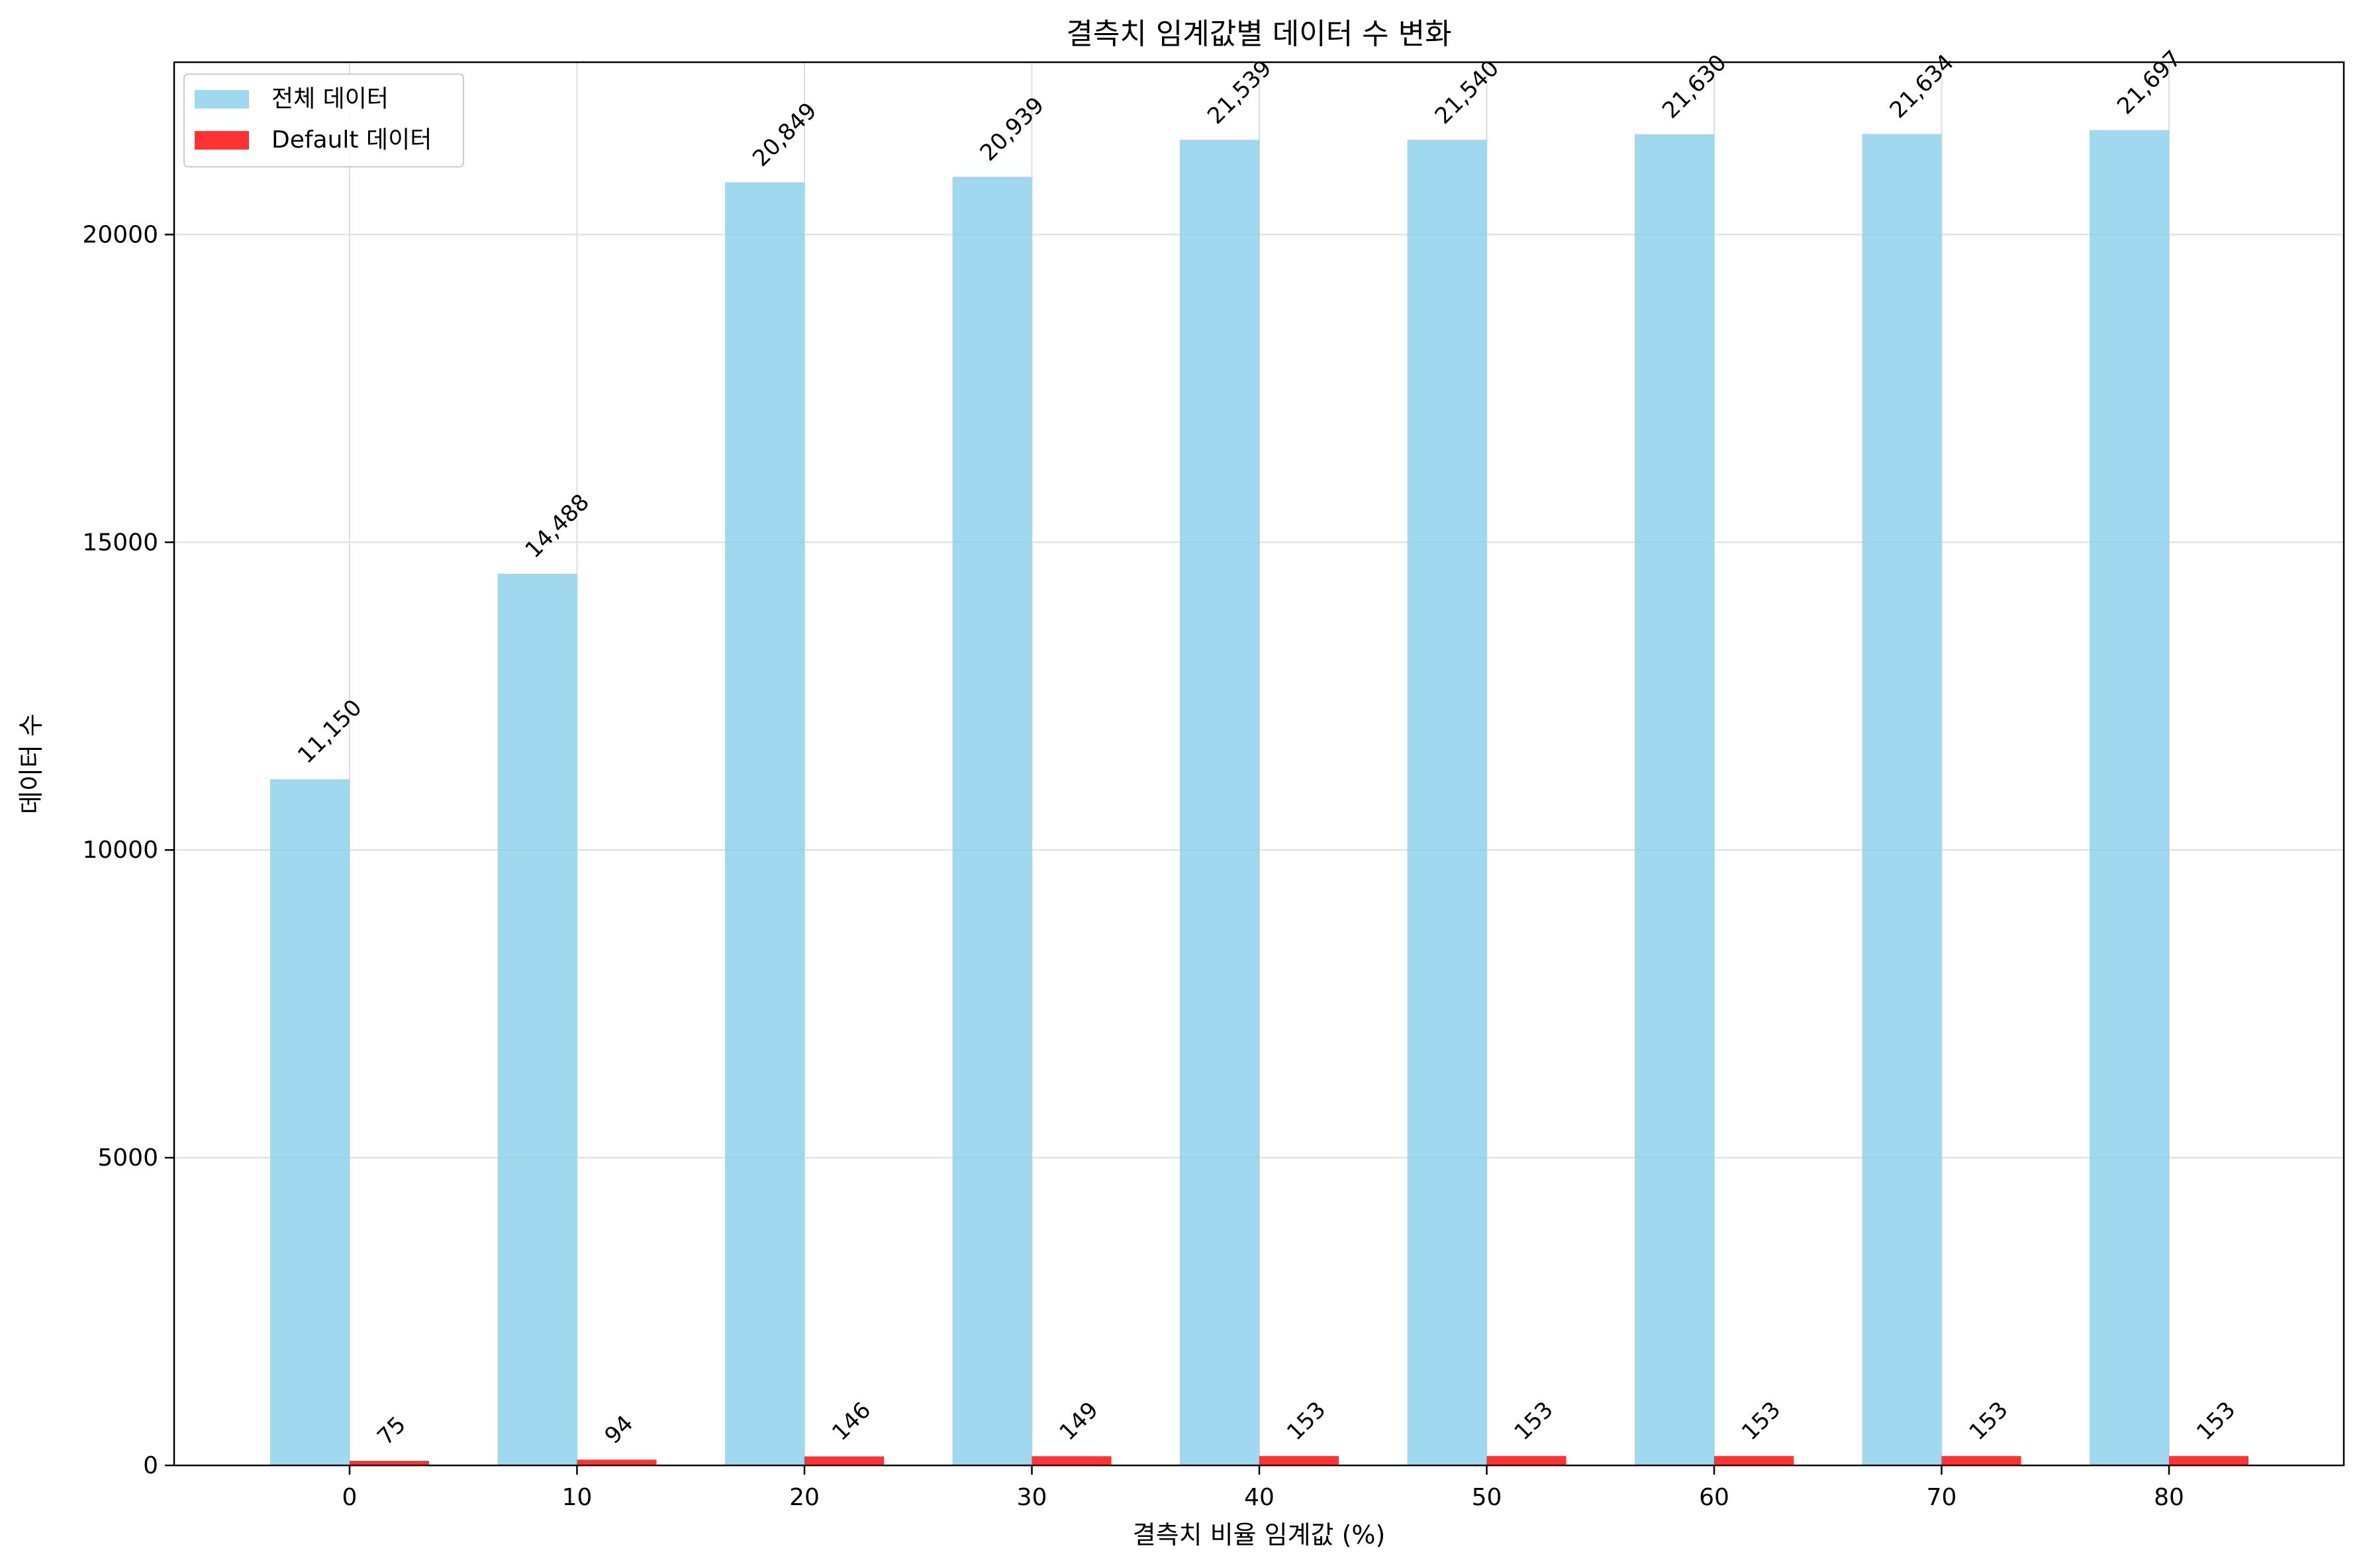 The width and height of the screenshot is (2363, 1568). Describe the element at coordinates (1032, 1497) in the screenshot. I see `x-tick-label: 30` at that location.